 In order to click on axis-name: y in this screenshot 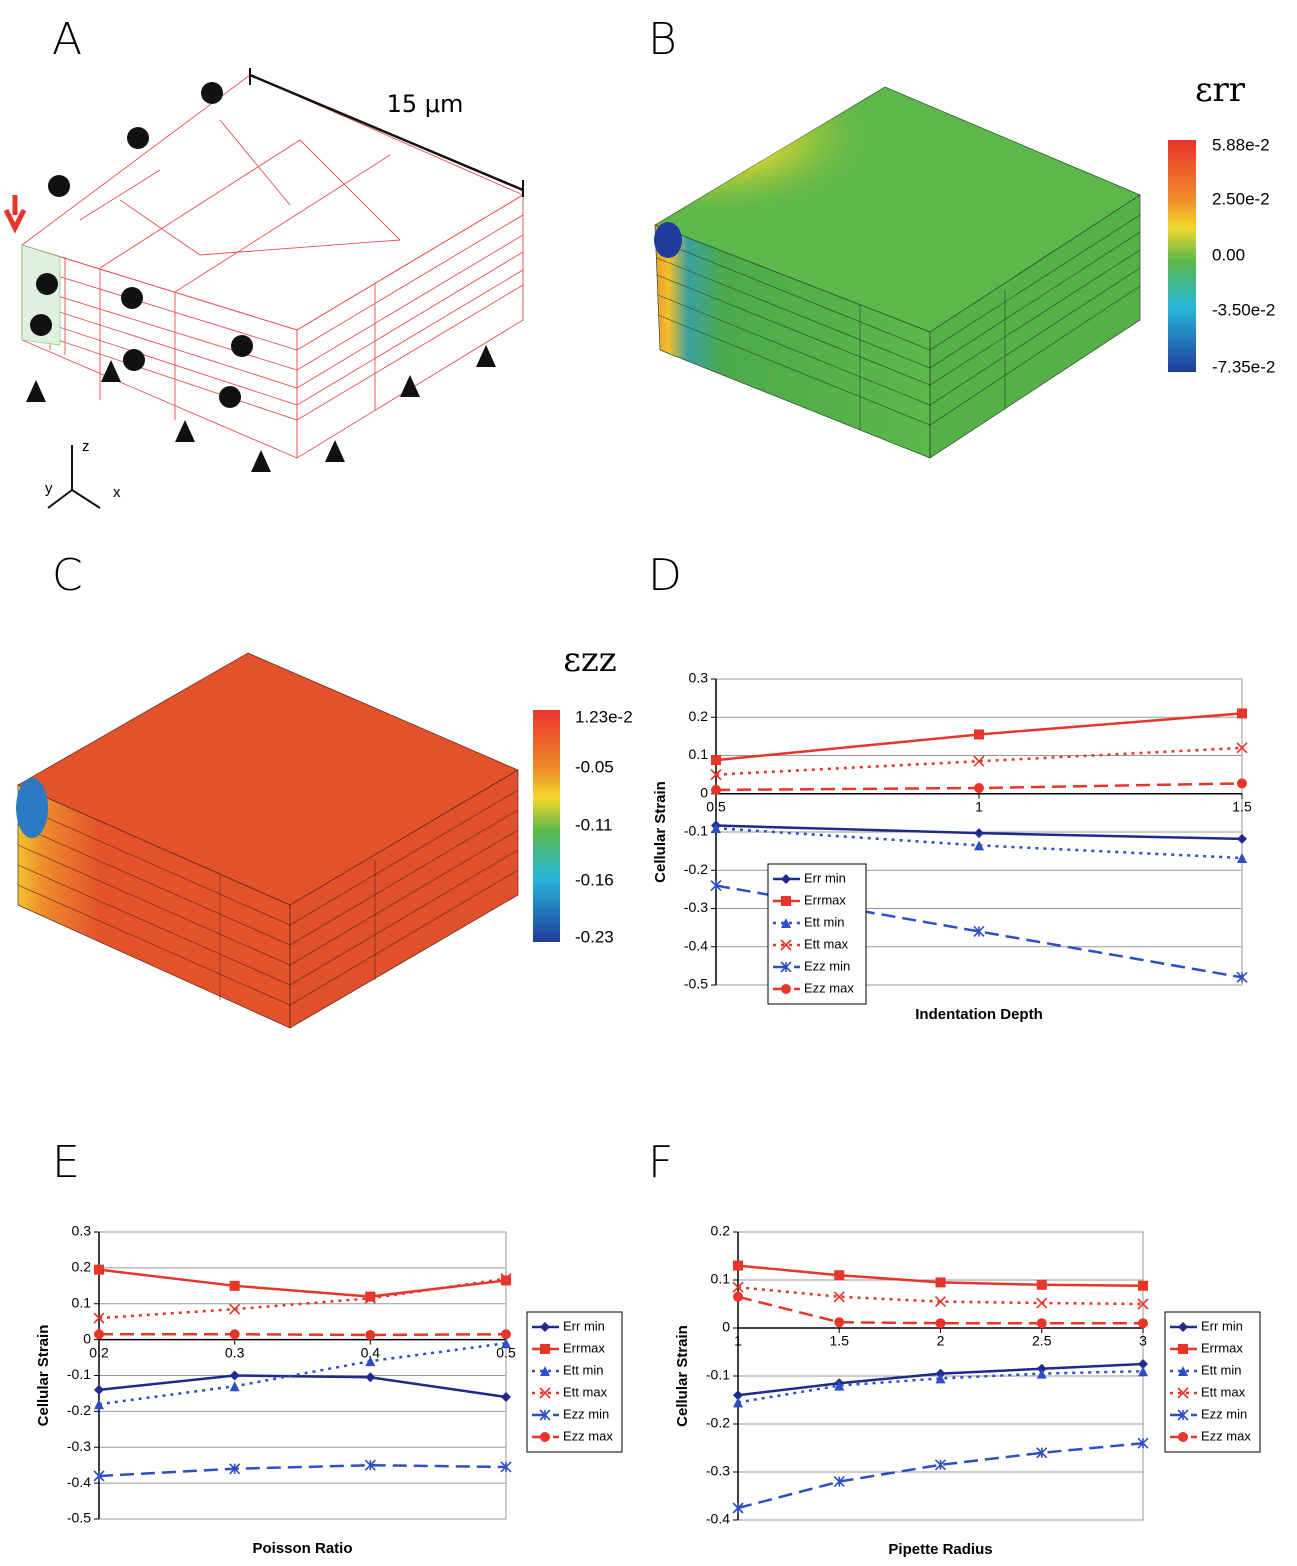, I will do `click(49, 488)`.